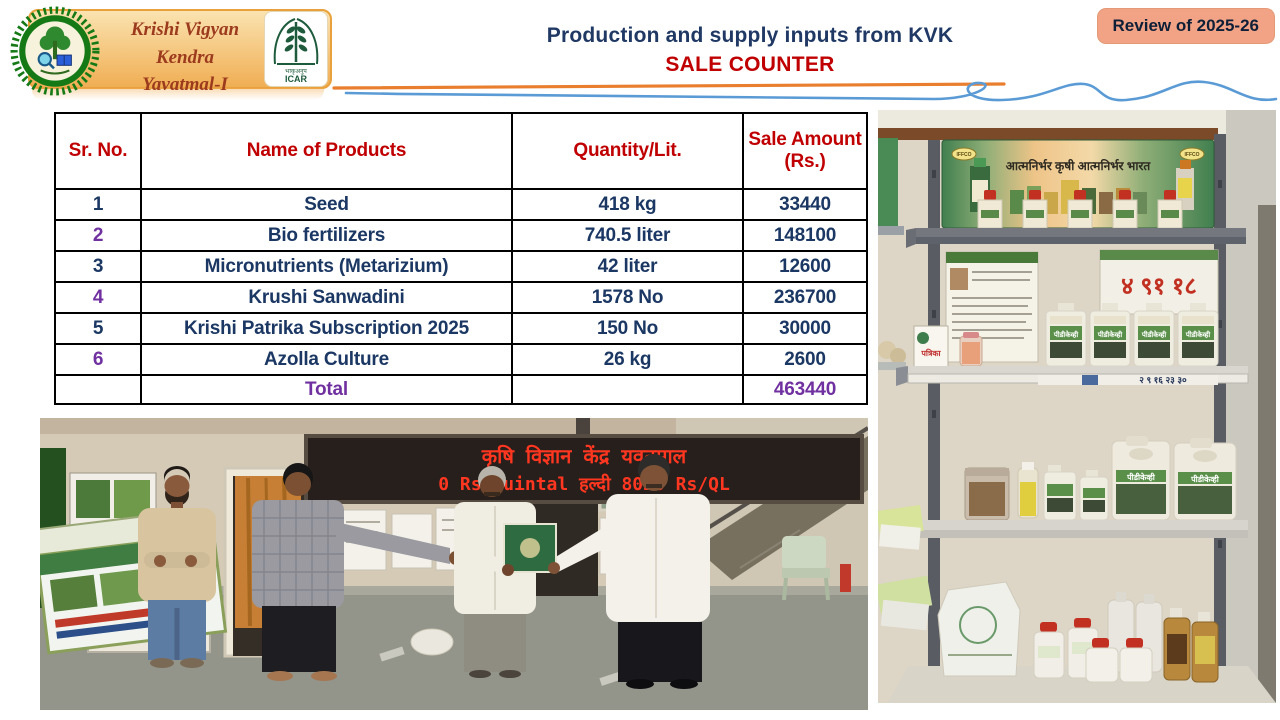 The width and height of the screenshot is (1280, 720). I want to click on cell-quantity: 740.5 liter, so click(627, 235).